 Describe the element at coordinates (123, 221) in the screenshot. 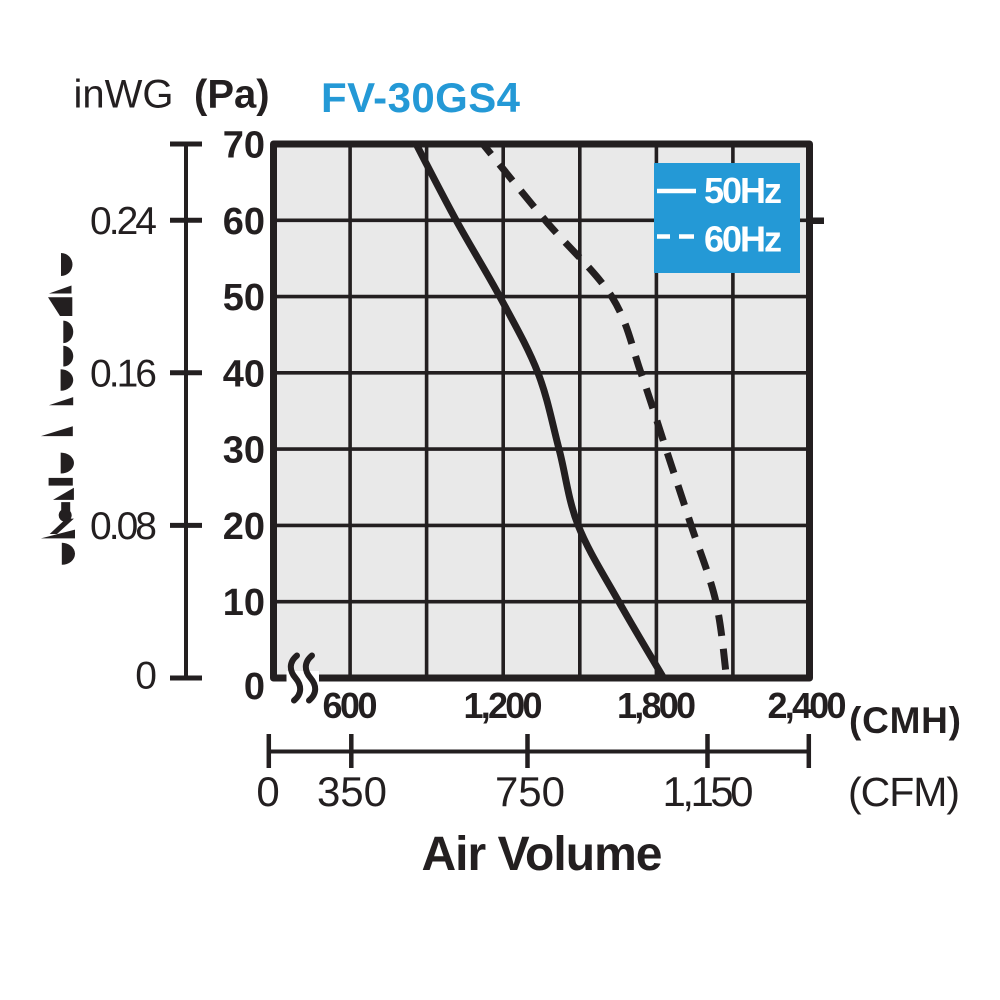

I see `svg-text: 0.24` at that location.